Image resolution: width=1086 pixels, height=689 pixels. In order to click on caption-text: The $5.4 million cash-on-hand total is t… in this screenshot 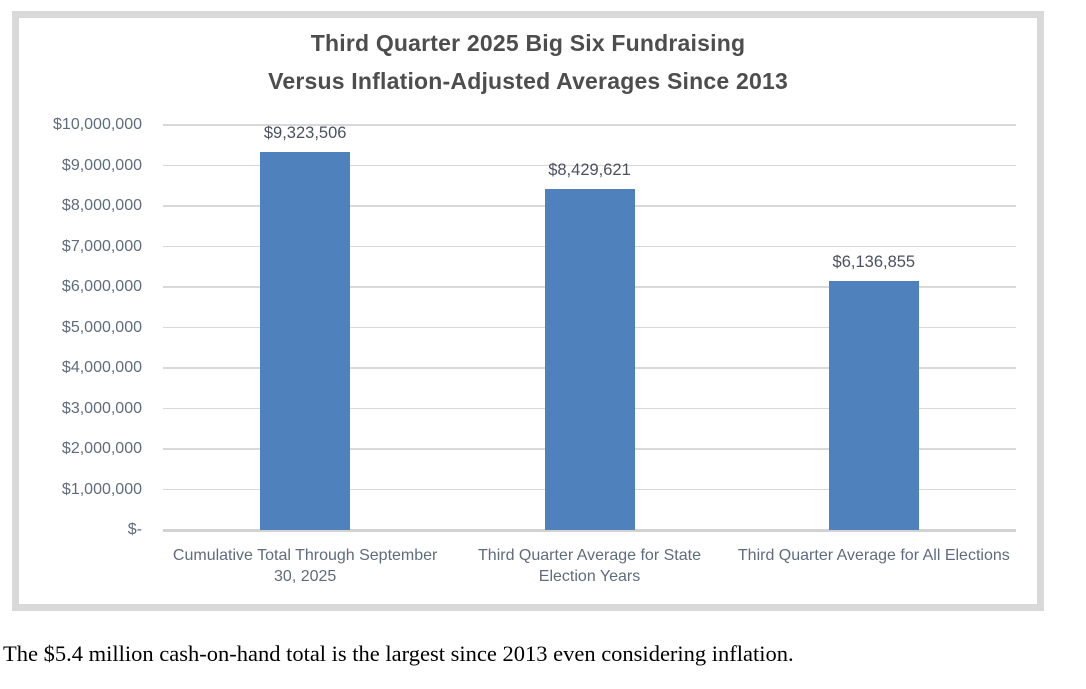, I will do `click(398, 653)`.